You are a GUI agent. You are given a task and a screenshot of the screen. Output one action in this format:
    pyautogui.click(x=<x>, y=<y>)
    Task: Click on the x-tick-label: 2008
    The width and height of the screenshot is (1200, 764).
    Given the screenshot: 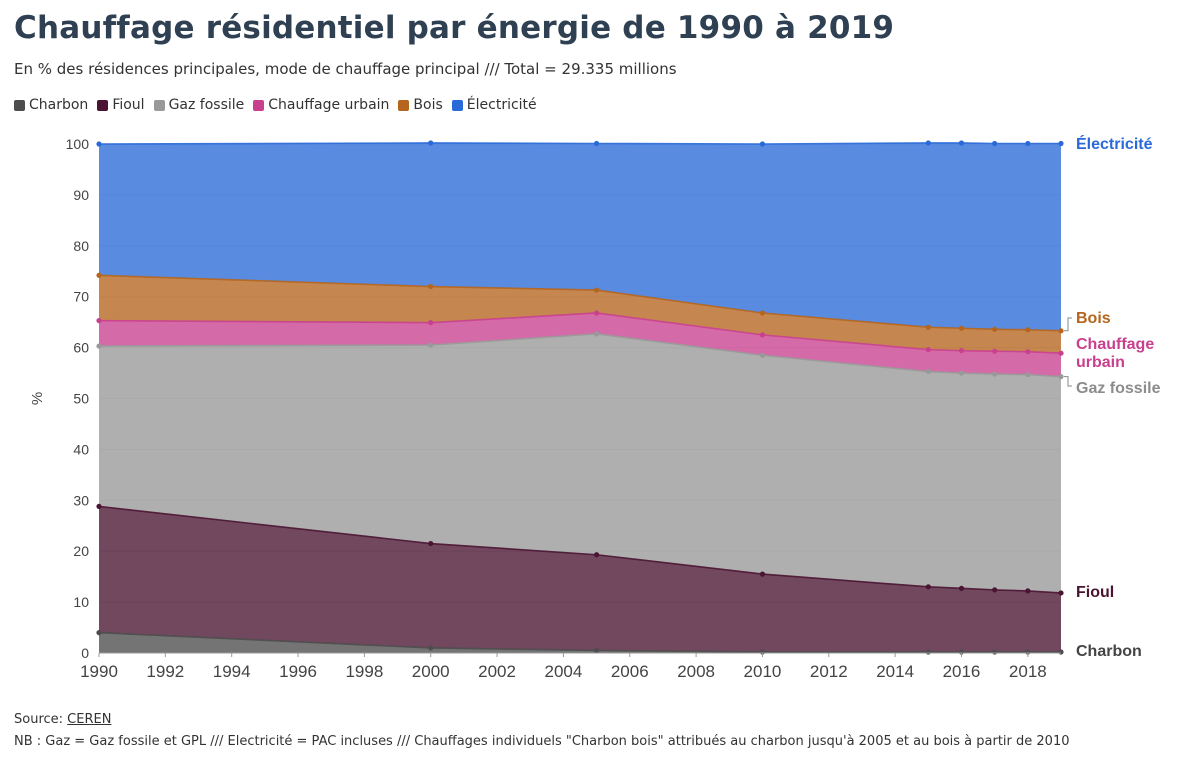 What is the action you would take?
    pyautogui.click(x=696, y=671)
    